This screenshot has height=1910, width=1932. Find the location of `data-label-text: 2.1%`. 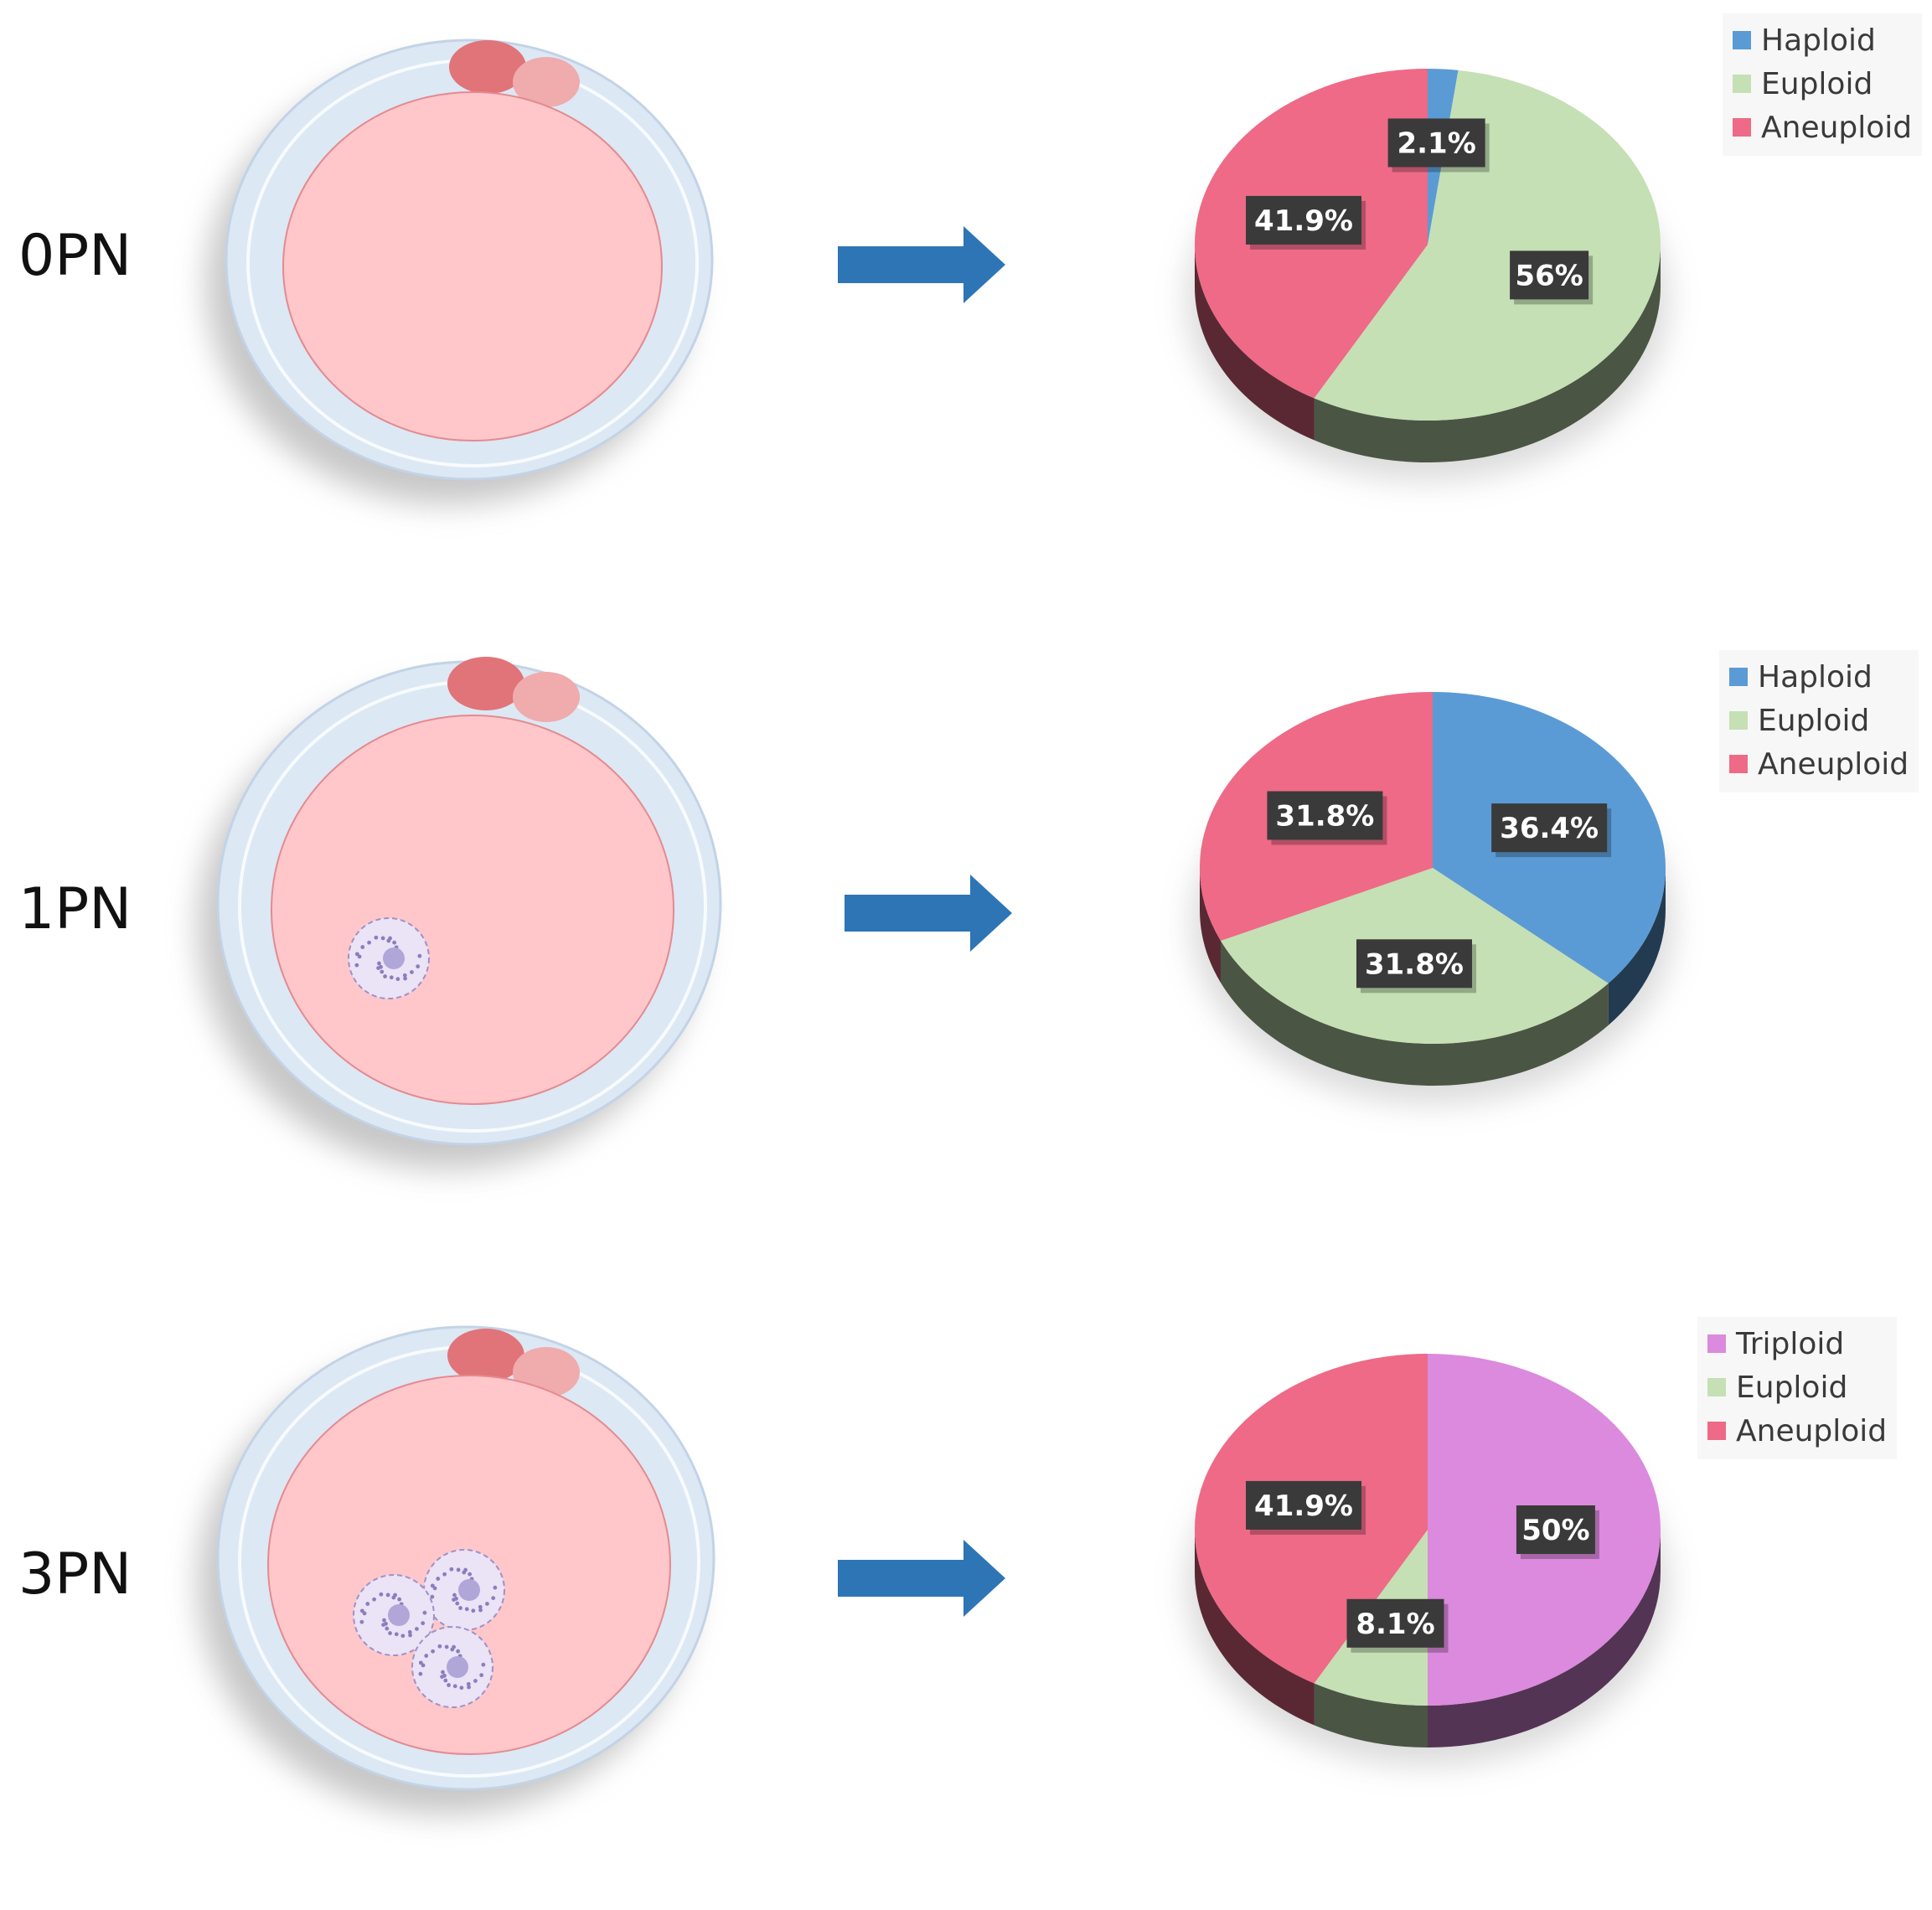

data-label-text: 2.1% is located at coordinates (1436, 143).